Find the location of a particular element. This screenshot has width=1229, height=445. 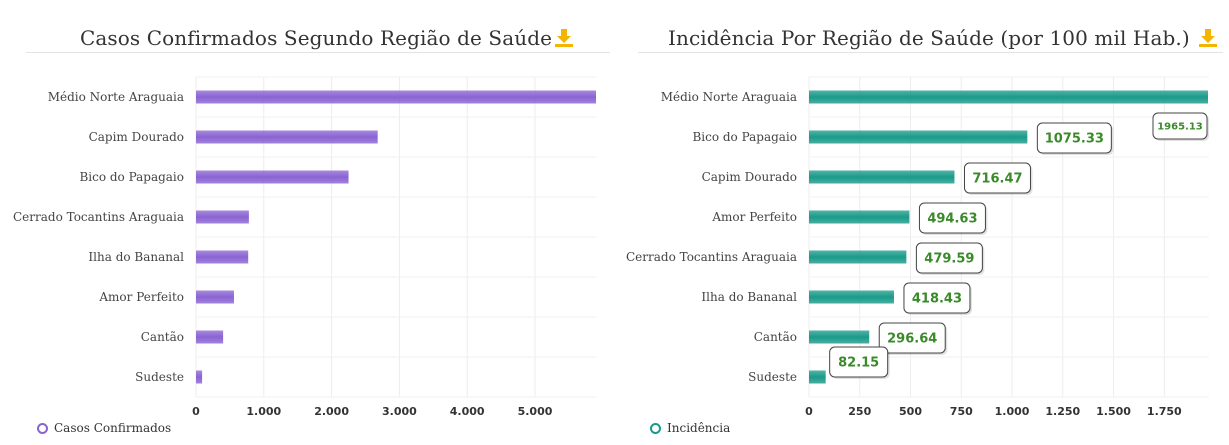

x-tick-label: 1.500 is located at coordinates (1113, 411).